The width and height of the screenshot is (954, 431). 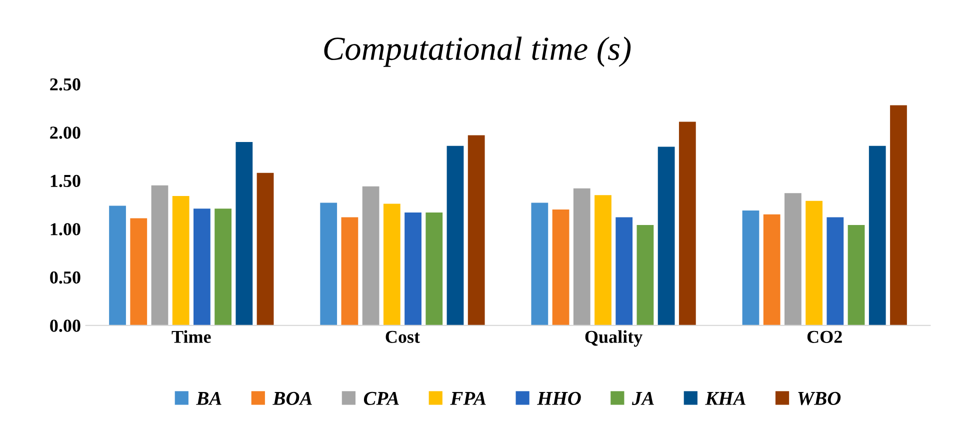 What do you see at coordinates (824, 336) in the screenshot?
I see `x-tick-label: CO2` at bounding box center [824, 336].